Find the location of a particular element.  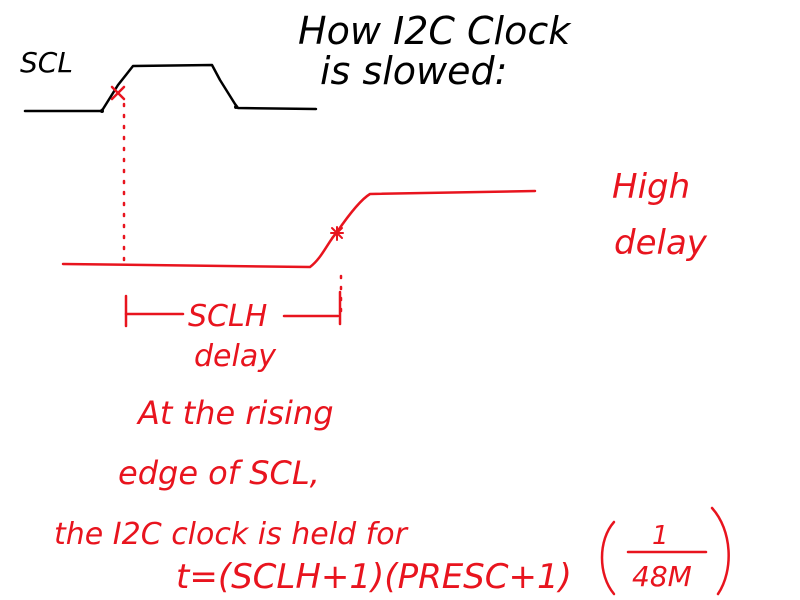

sclh-delay-dimension is located at coordinates (233, 309).